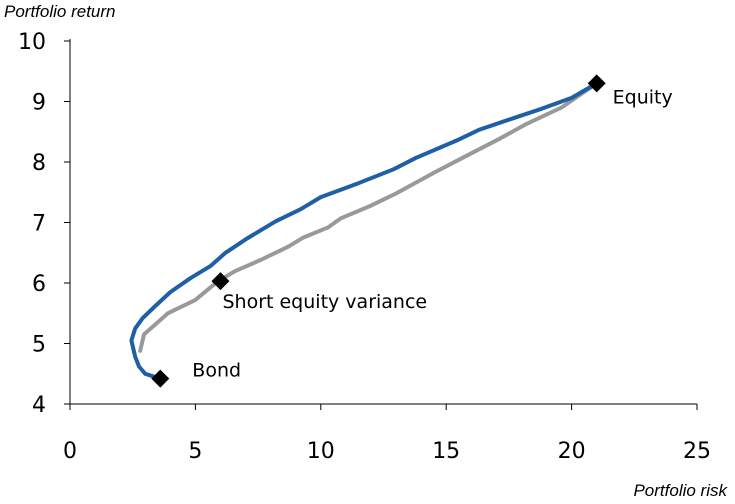 The image size is (735, 504). What do you see at coordinates (387, 434) in the screenshot?
I see `x-ticks: 0 5 10 15 20 25` at bounding box center [387, 434].